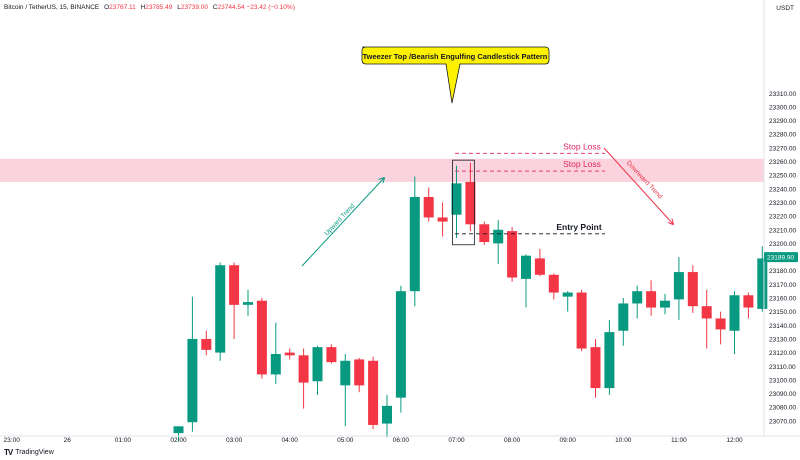 This screenshot has width=800, height=460. Describe the element at coordinates (785, 8) in the screenshot. I see `currency-label: USDT` at that location.